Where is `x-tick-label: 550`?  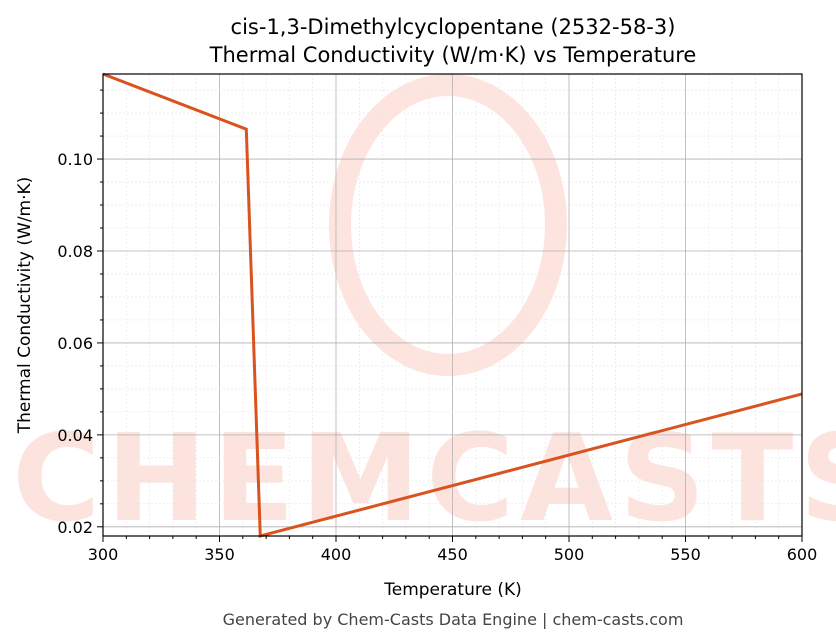
x-tick-label: 550 is located at coordinates (685, 554).